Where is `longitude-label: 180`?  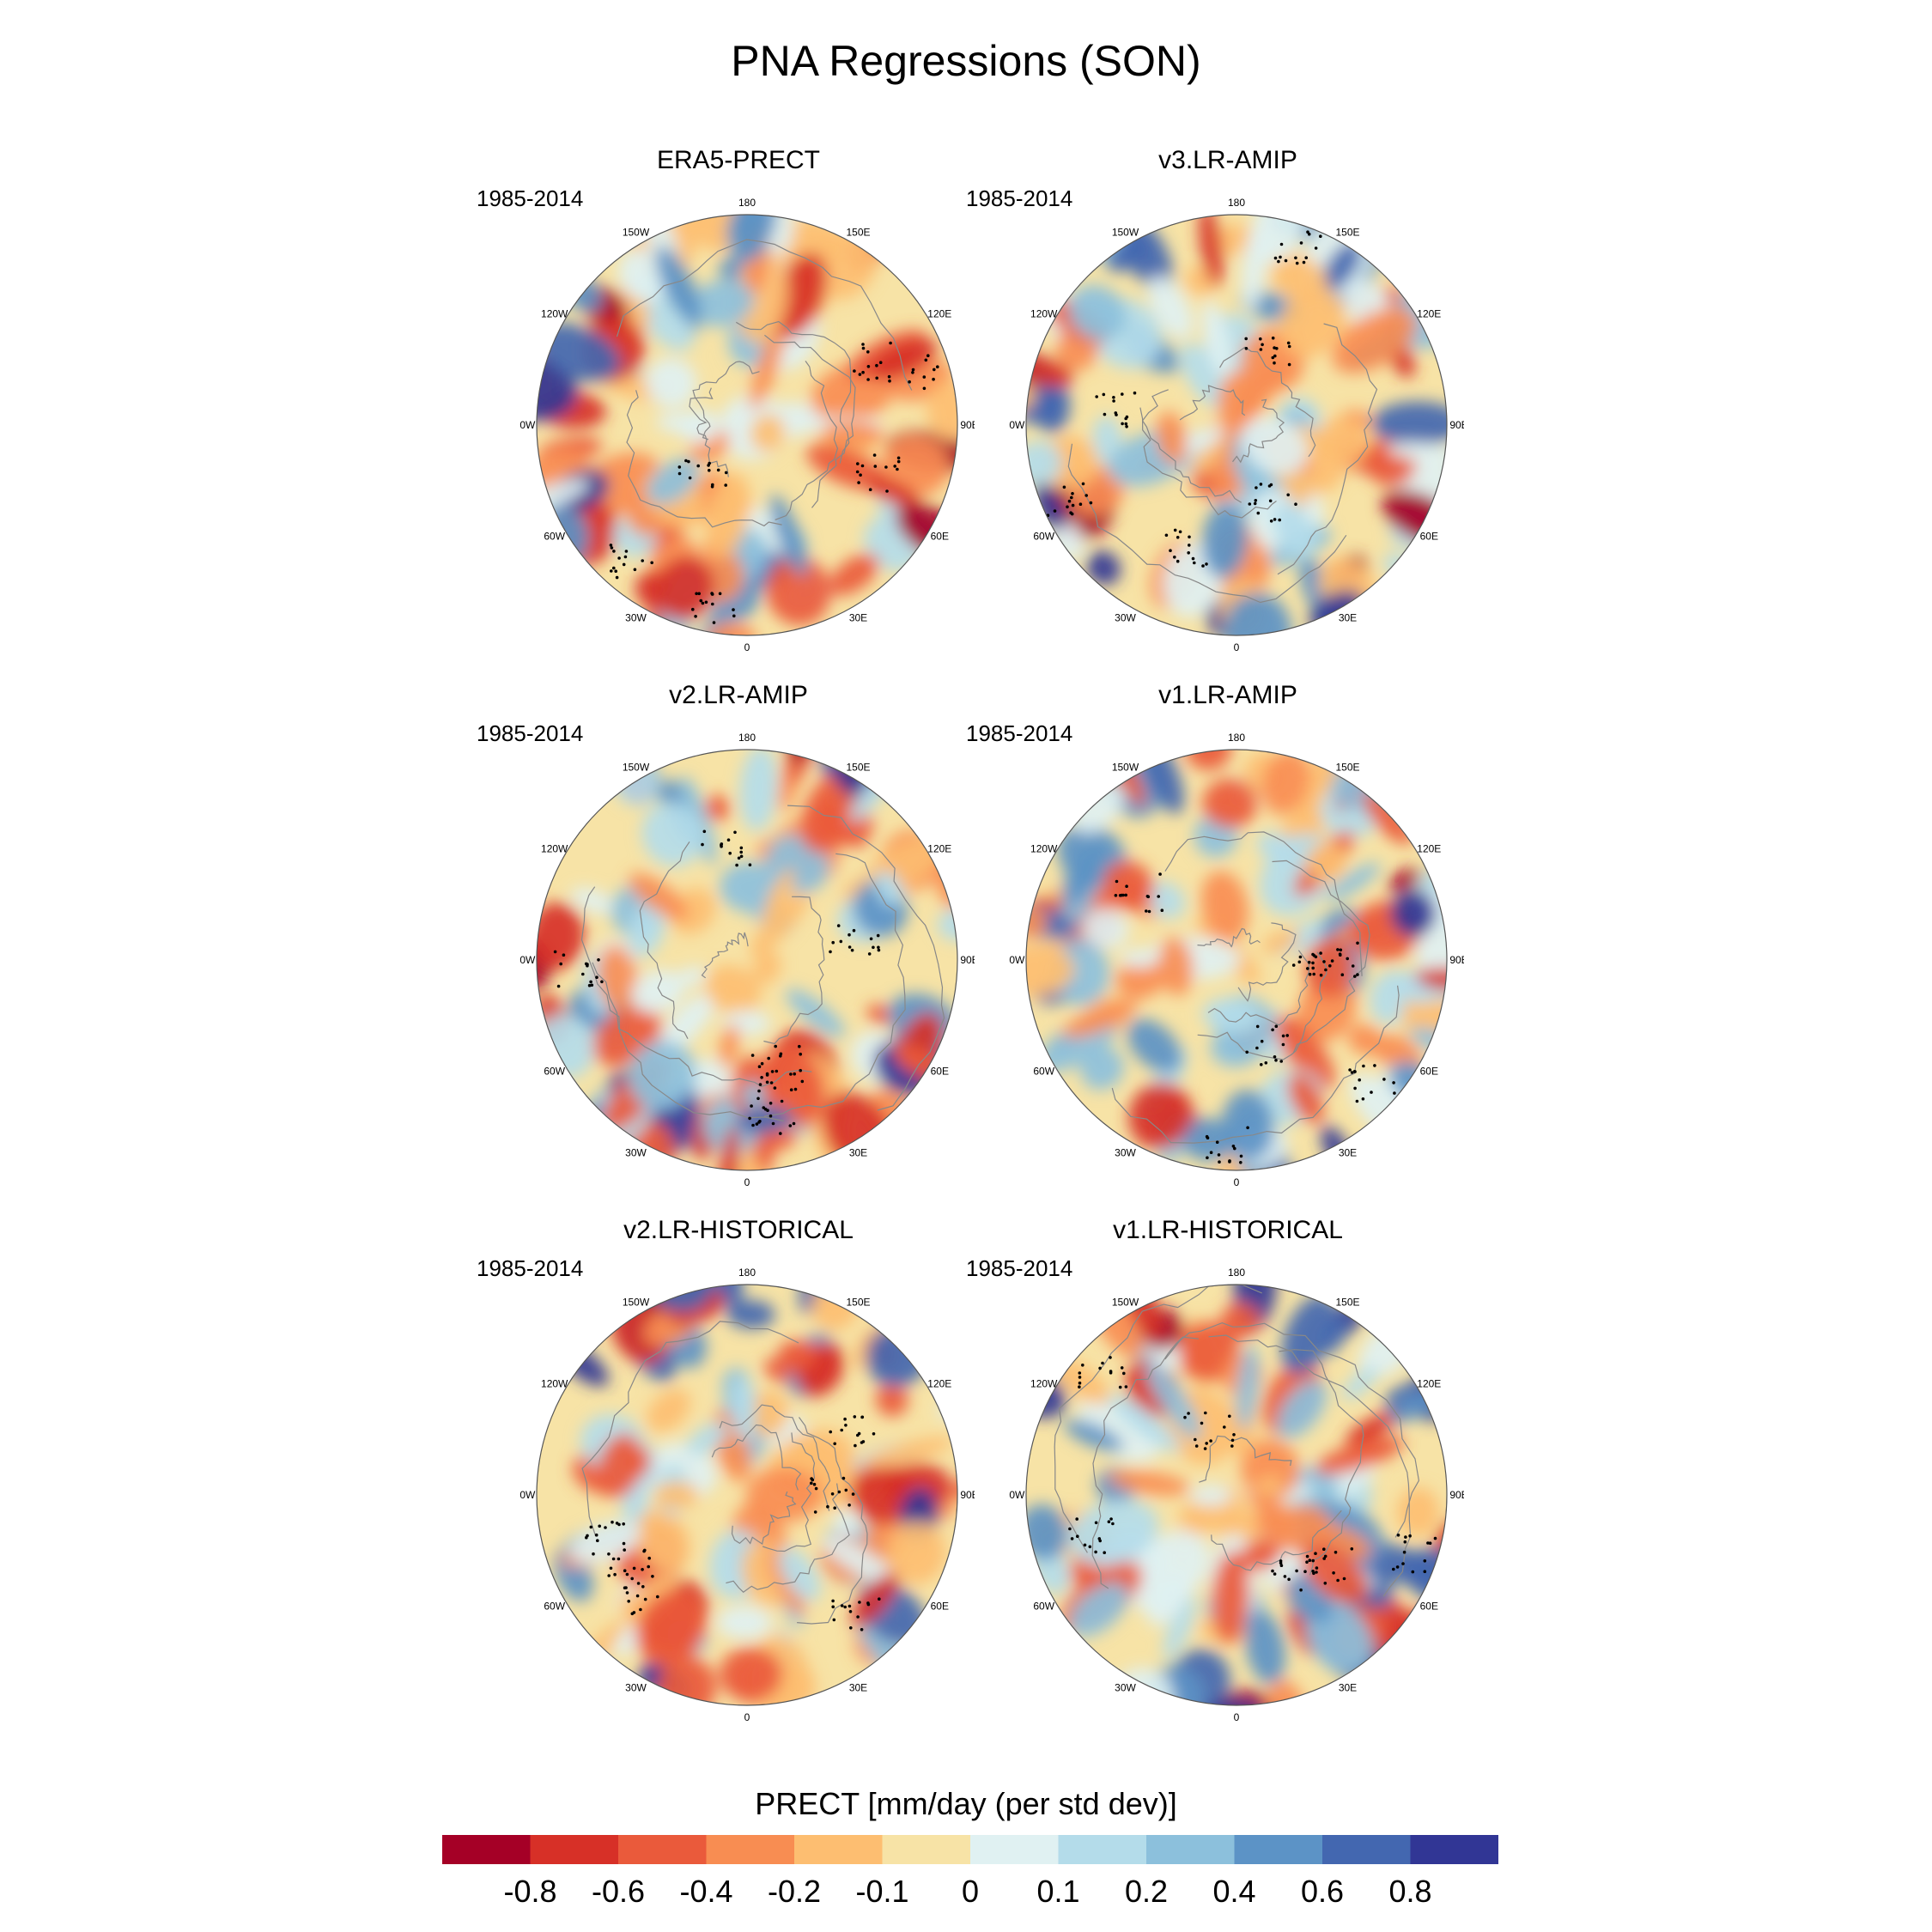
longitude-label: 180 is located at coordinates (747, 738).